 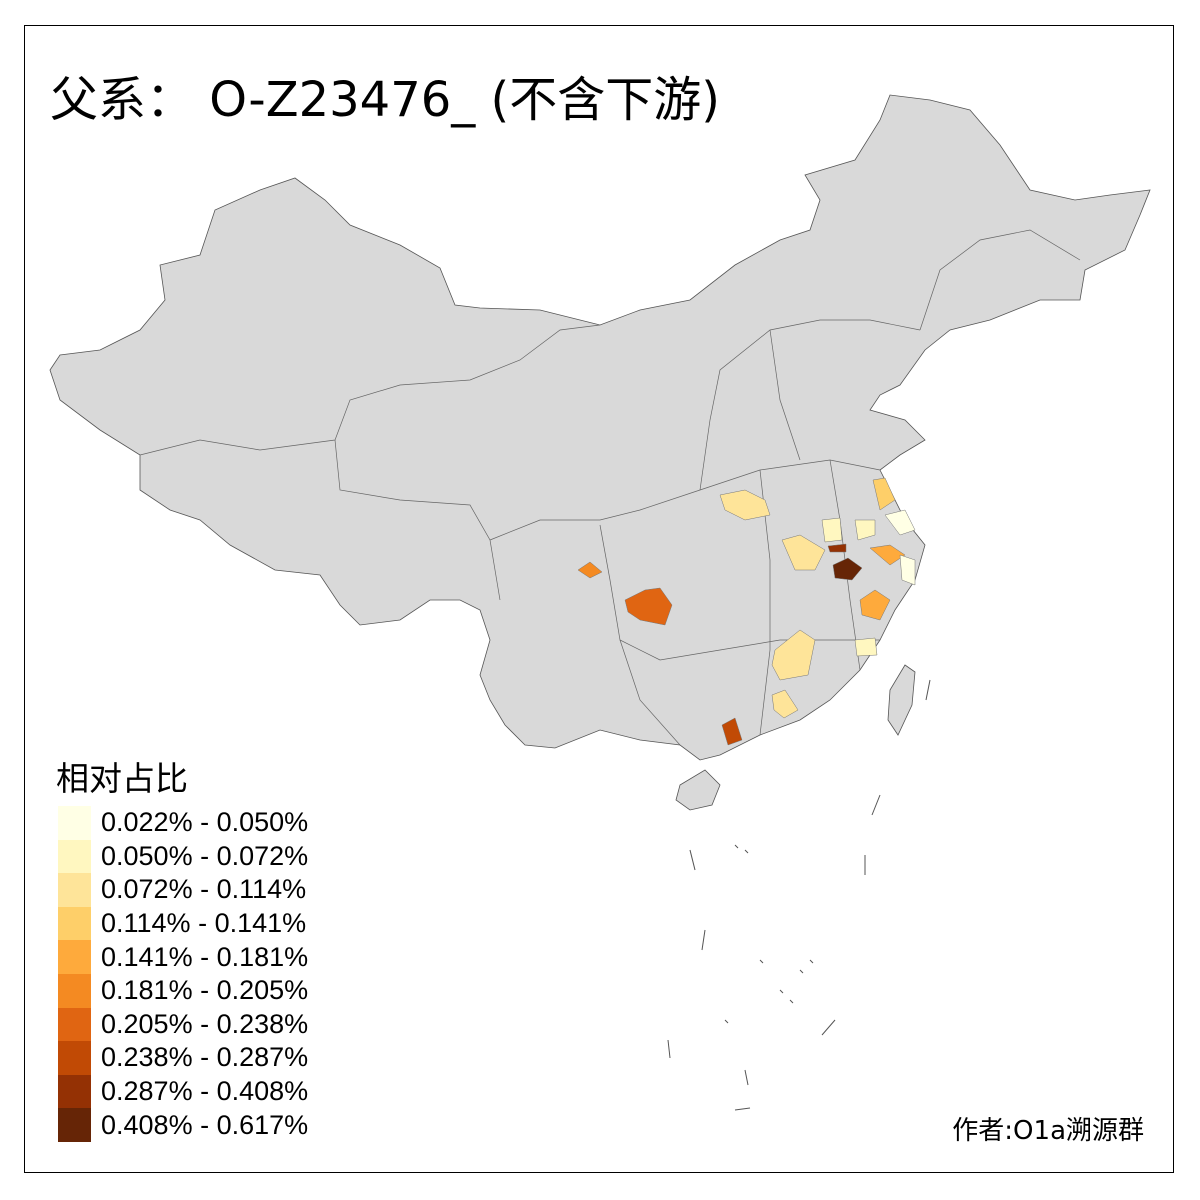 I want to click on legend-label: 0.408% - 0.617%, so click(x=205, y=1124).